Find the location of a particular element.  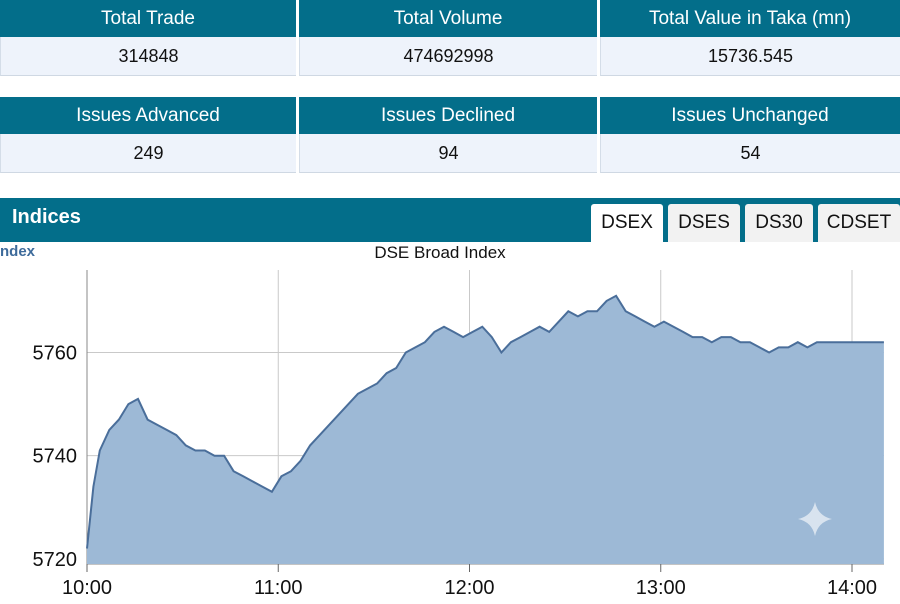

total-trade-value: 314848 is located at coordinates (148, 56).